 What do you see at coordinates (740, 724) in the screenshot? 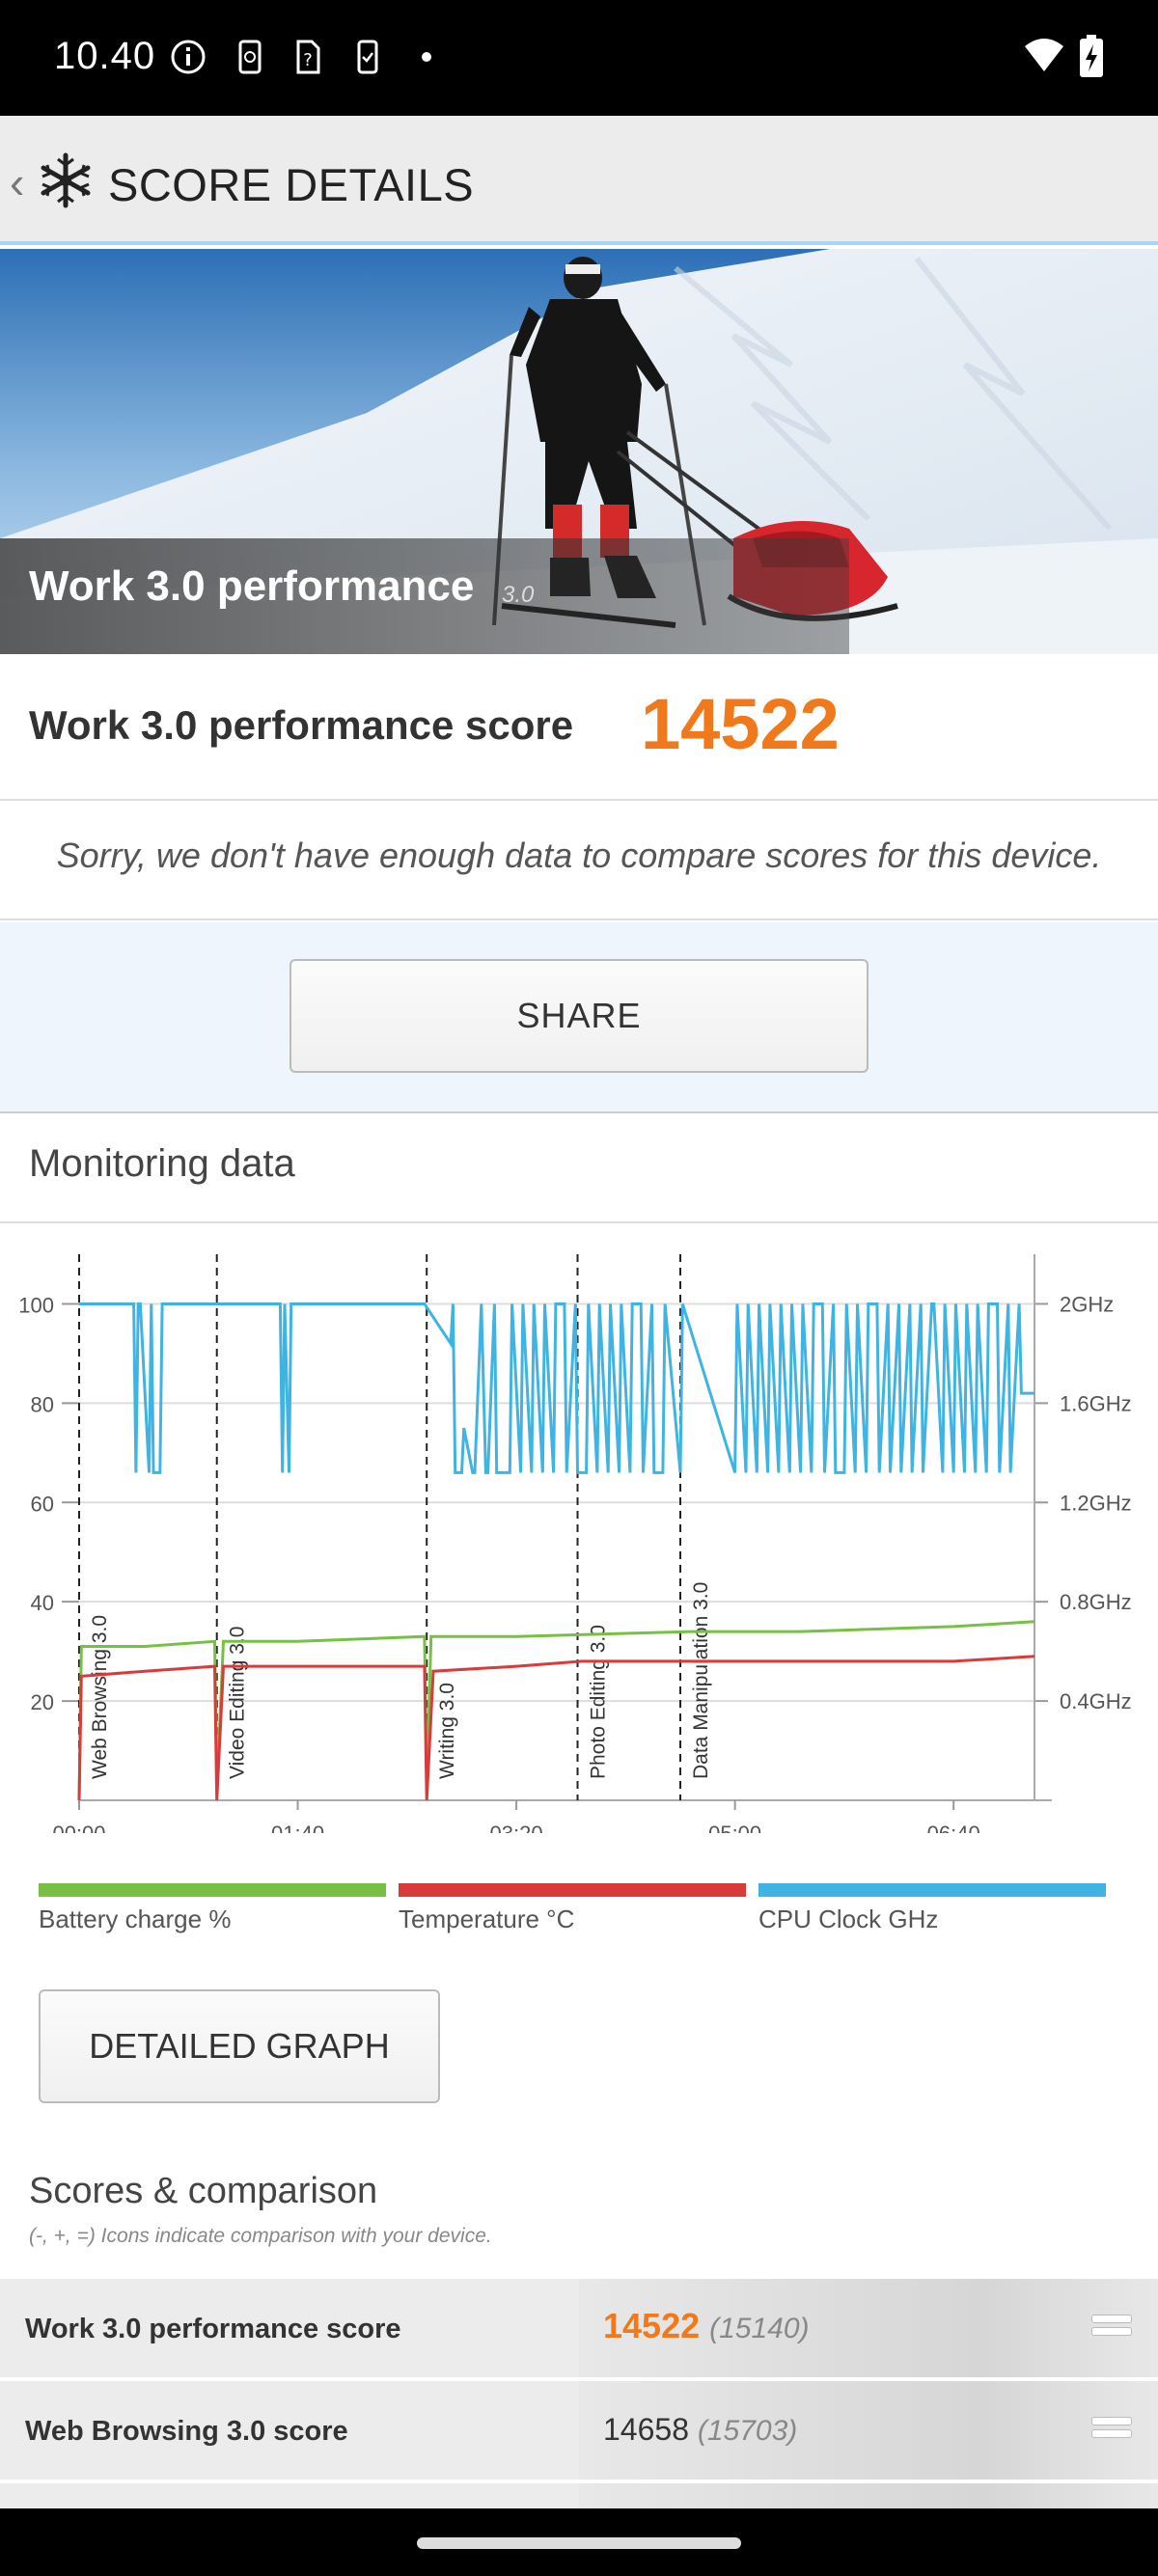
I see `score-value: 14522` at bounding box center [740, 724].